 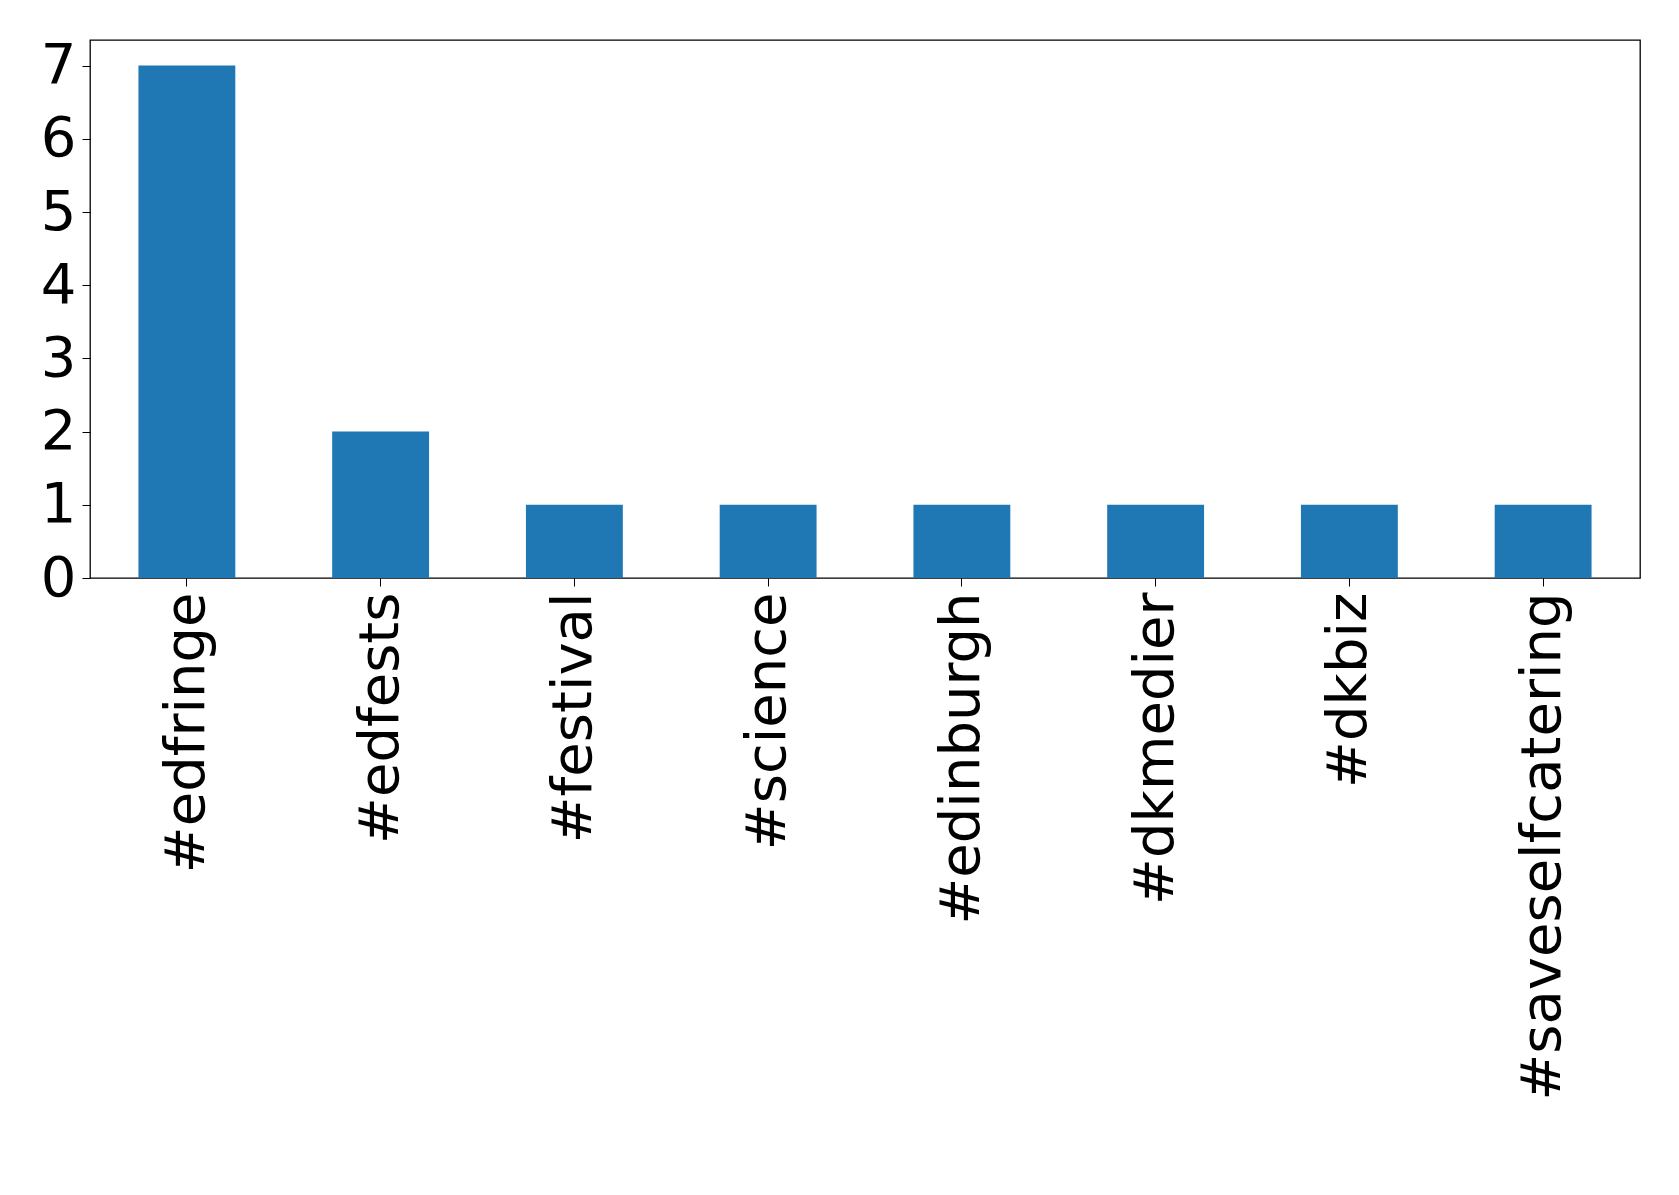 What do you see at coordinates (378, 718) in the screenshot?
I see `x-tick-label: #edfests` at bounding box center [378, 718].